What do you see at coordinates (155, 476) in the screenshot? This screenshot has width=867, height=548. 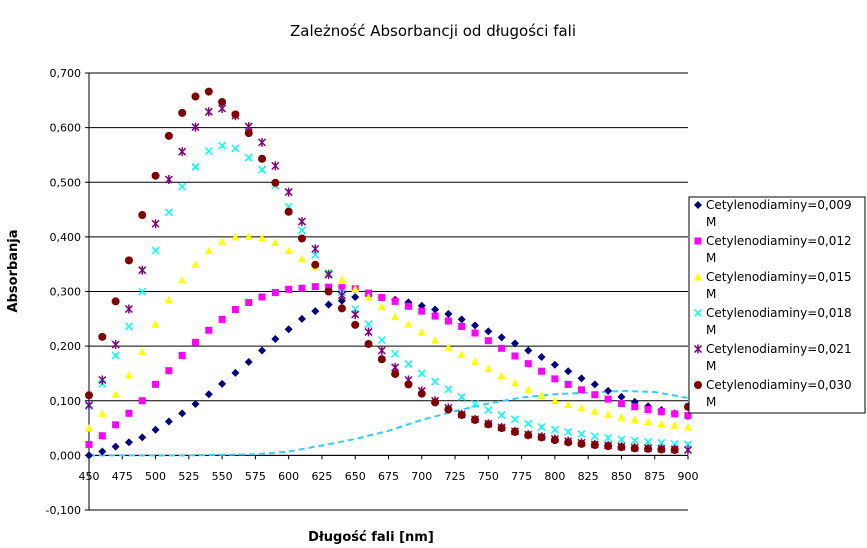 I see `x-tick-label: 500` at bounding box center [155, 476].